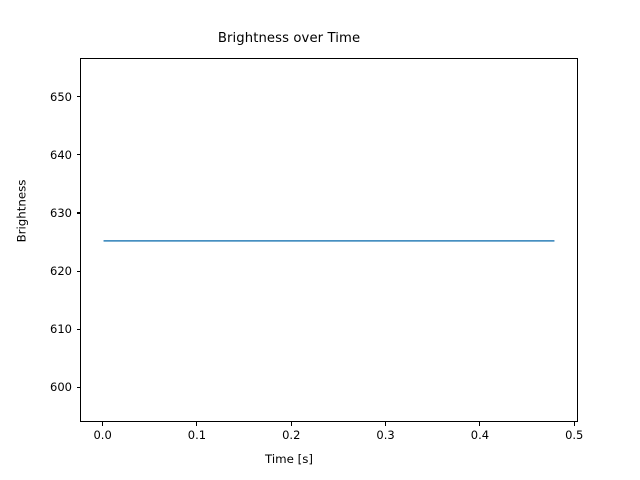  I want to click on y-tick-label: 600, so click(61, 387).